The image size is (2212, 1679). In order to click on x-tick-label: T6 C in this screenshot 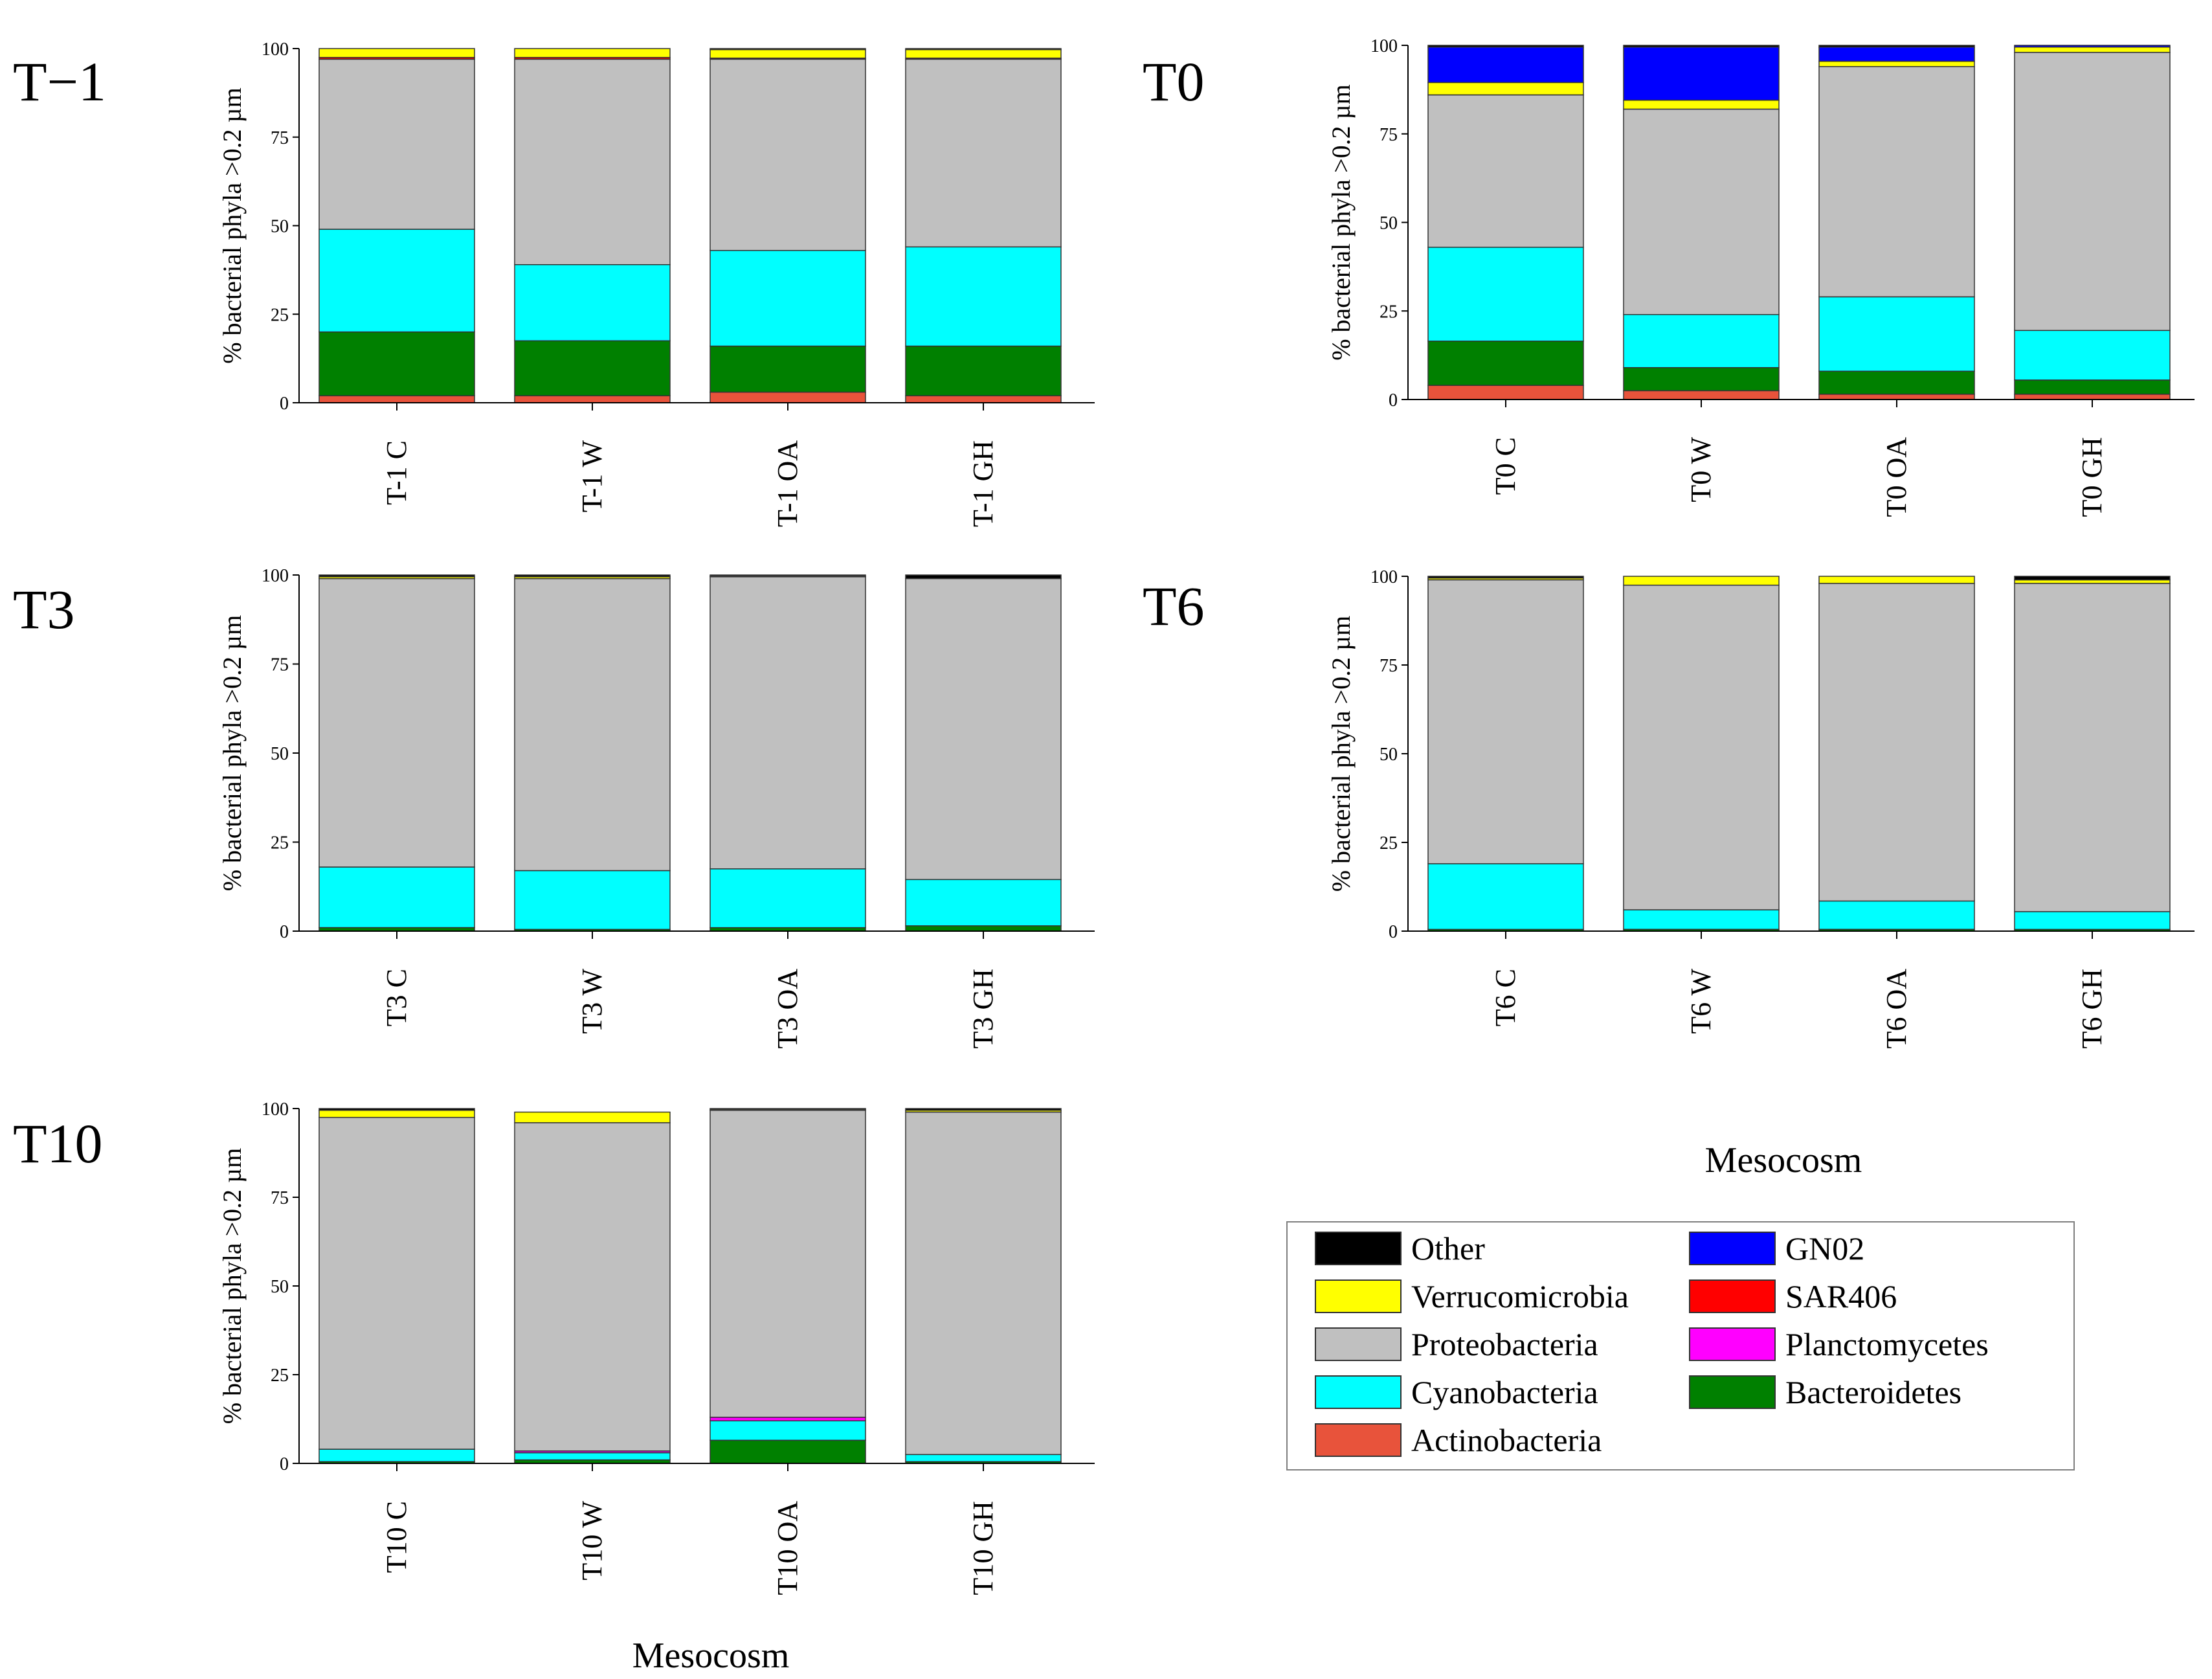, I will do `click(1505, 997)`.